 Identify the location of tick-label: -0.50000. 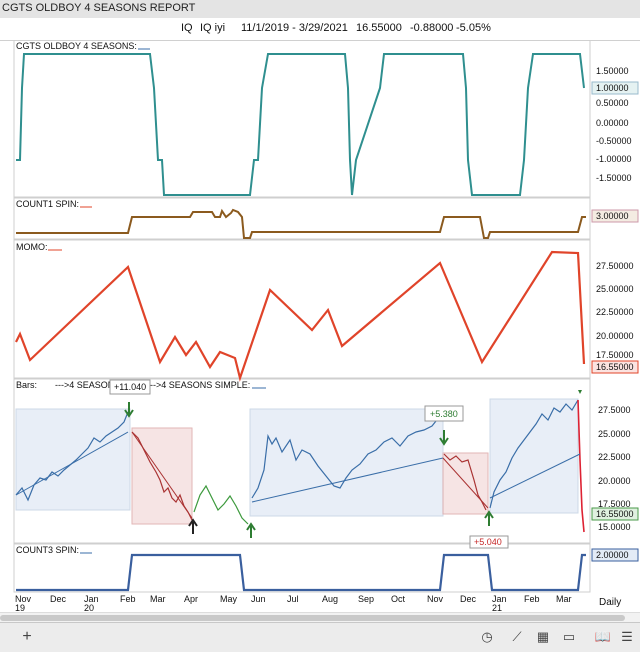
(614, 141).